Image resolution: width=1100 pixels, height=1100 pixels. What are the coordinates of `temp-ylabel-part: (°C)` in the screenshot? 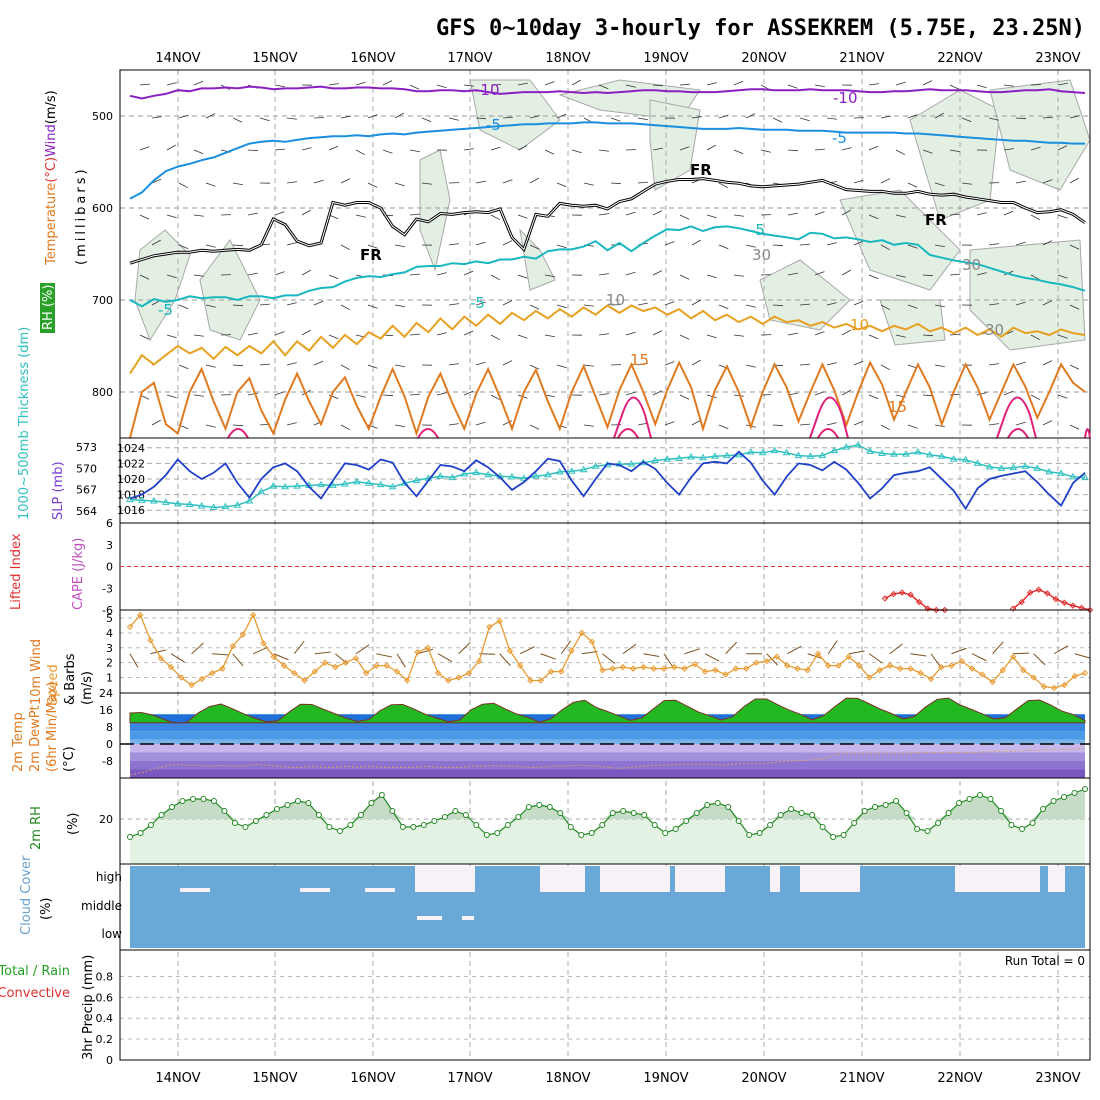 It's located at (69, 759).